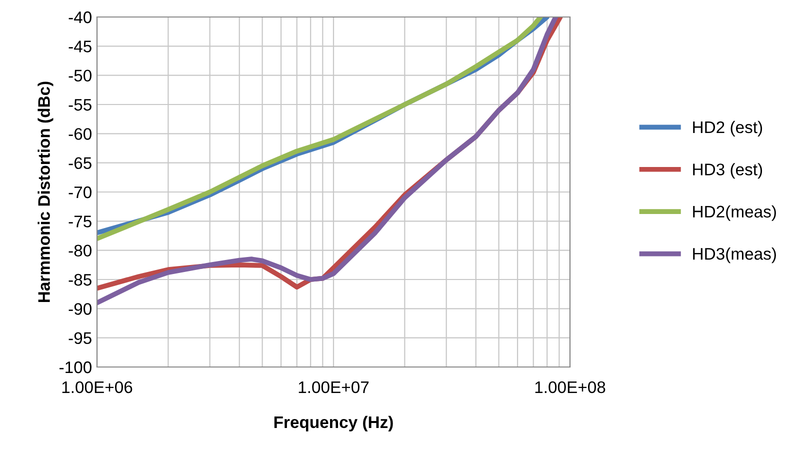  What do you see at coordinates (734, 256) in the screenshot?
I see `legend-label: HD3(meas)` at bounding box center [734, 256].